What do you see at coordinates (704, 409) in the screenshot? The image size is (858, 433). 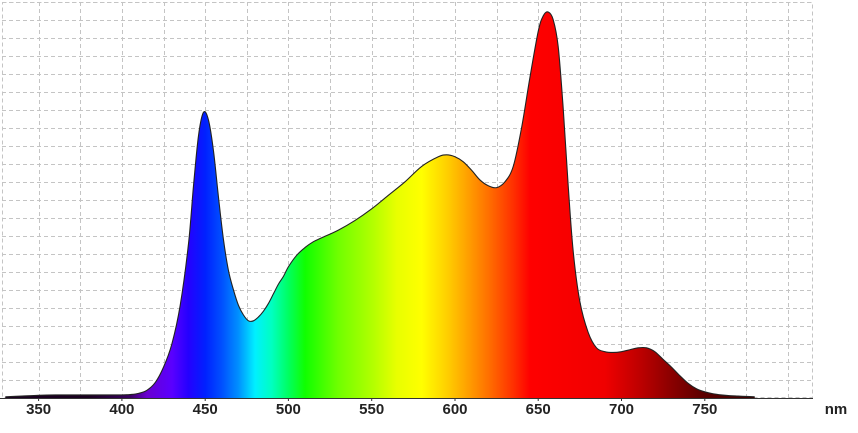 I see `x-tick-label: 750` at bounding box center [704, 409].